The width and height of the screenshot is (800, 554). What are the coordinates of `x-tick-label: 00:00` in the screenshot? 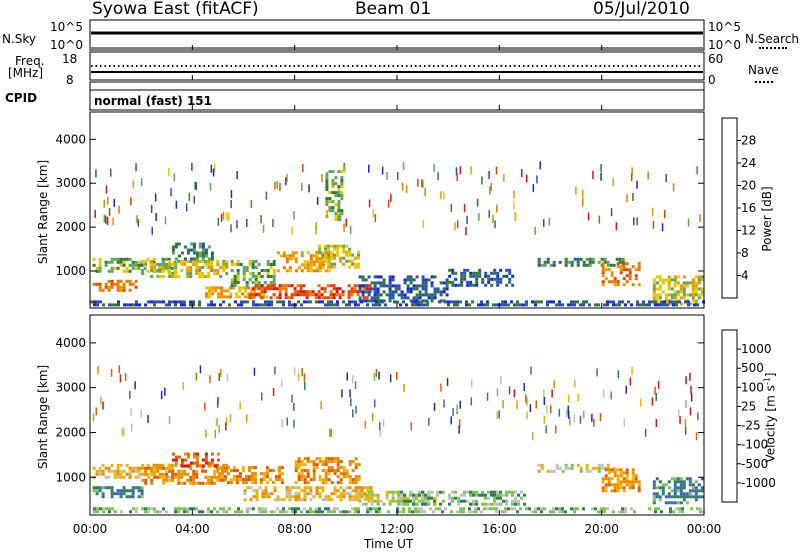 It's located at (90, 529).